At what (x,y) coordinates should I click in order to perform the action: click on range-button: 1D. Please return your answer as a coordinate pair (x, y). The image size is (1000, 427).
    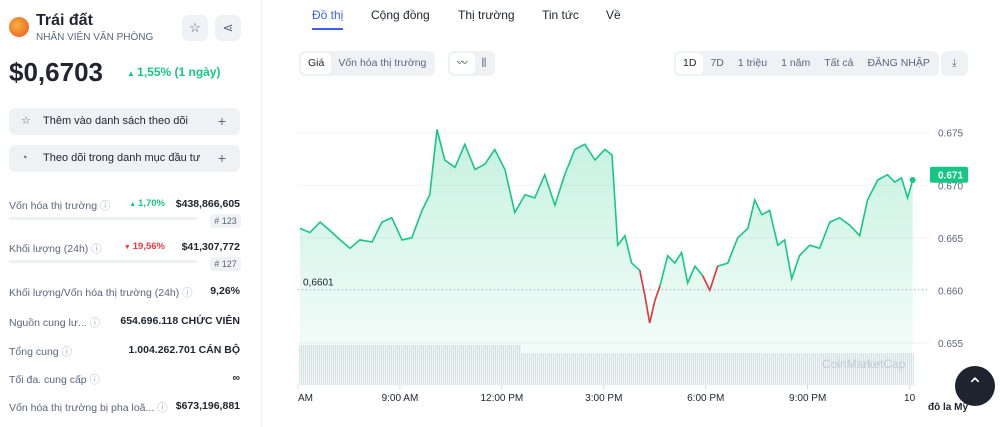
    Looking at the image, I should click on (690, 63).